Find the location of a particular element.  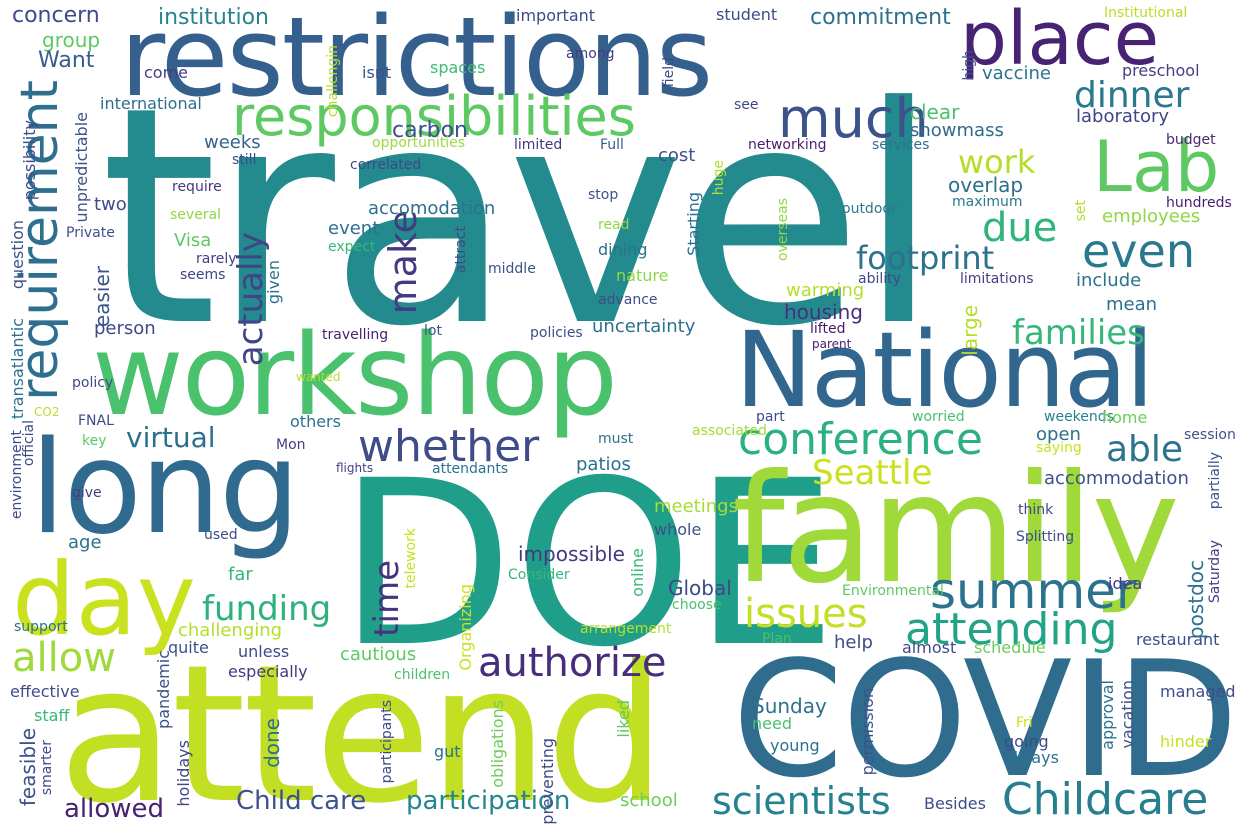

word-mean: warming is located at coordinates (825, 290).